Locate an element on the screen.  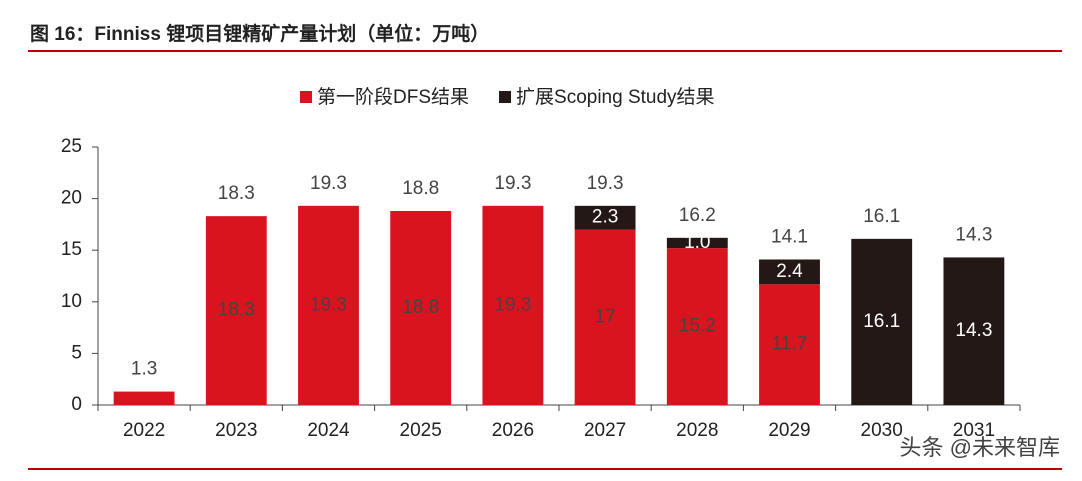
bar-label: 16.1 is located at coordinates (881, 321).